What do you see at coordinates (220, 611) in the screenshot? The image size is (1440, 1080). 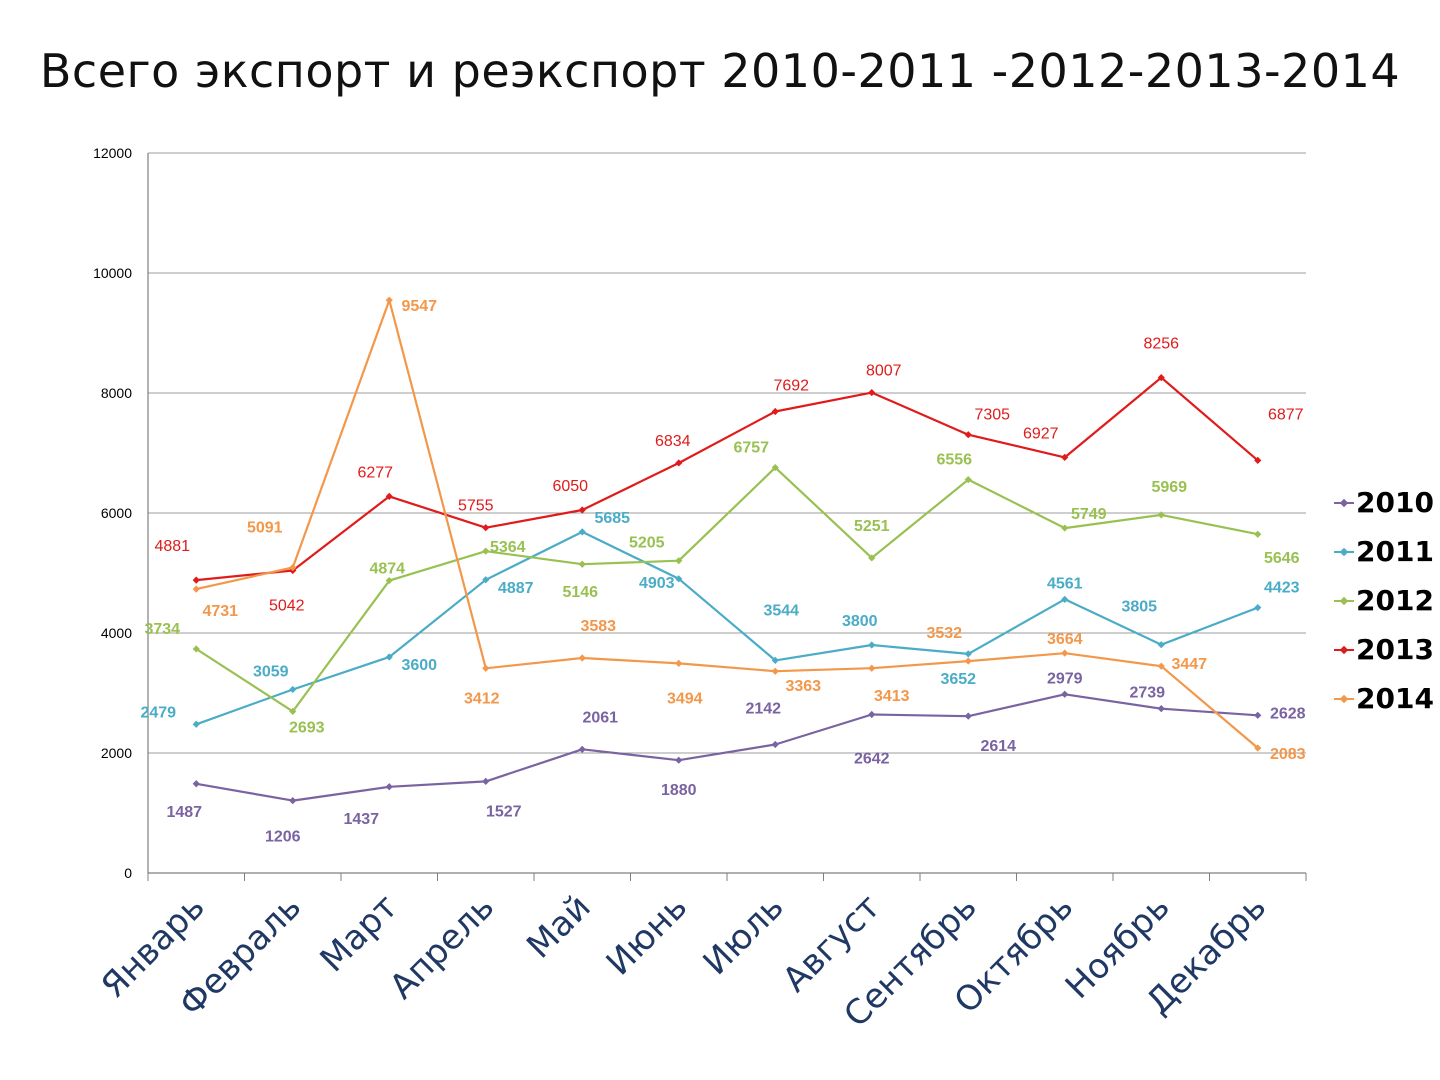 I see `data-label: 4731` at bounding box center [220, 611].